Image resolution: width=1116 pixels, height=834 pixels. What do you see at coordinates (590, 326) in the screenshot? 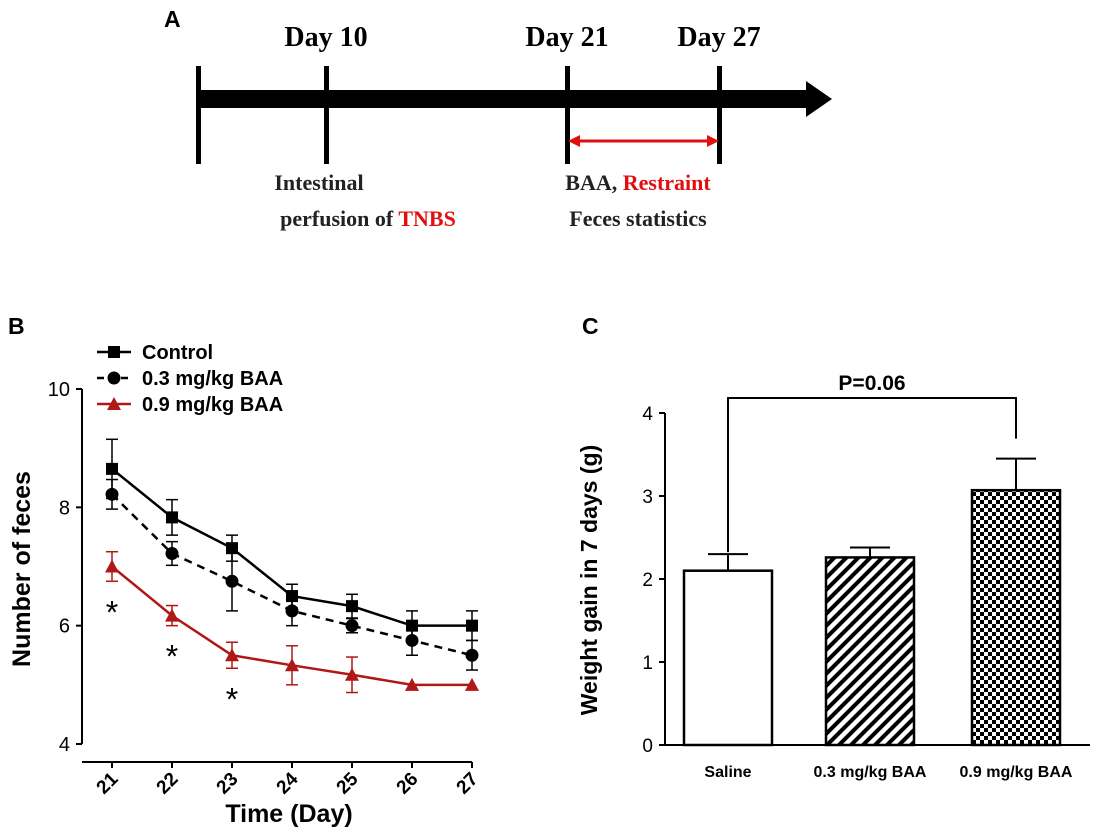
I see `panel-c-label: C` at bounding box center [590, 326].